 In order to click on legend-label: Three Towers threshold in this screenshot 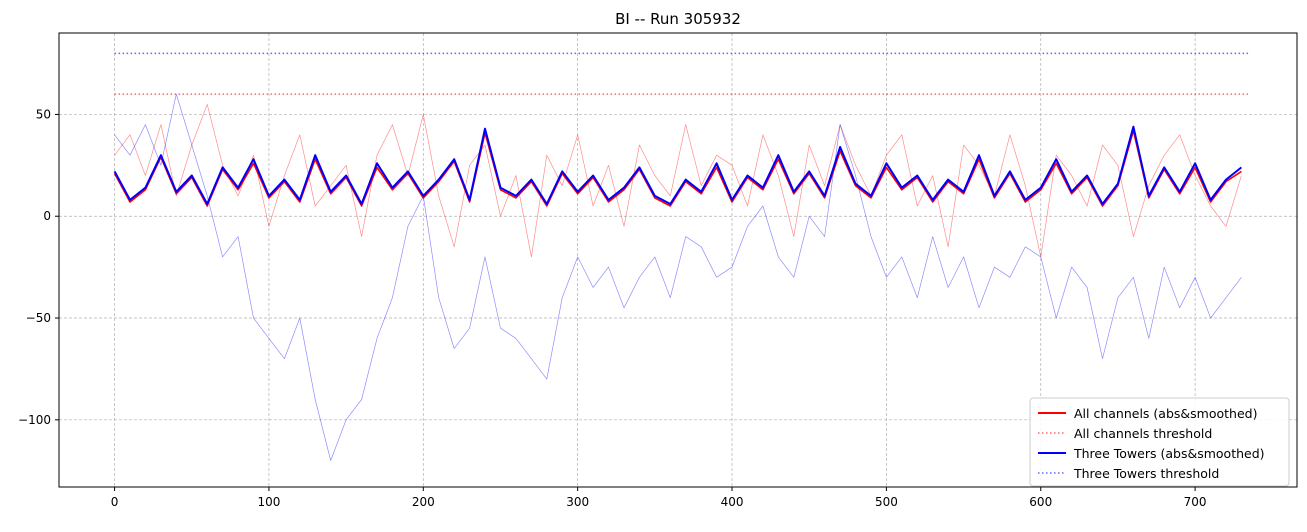, I will do `click(1146, 473)`.